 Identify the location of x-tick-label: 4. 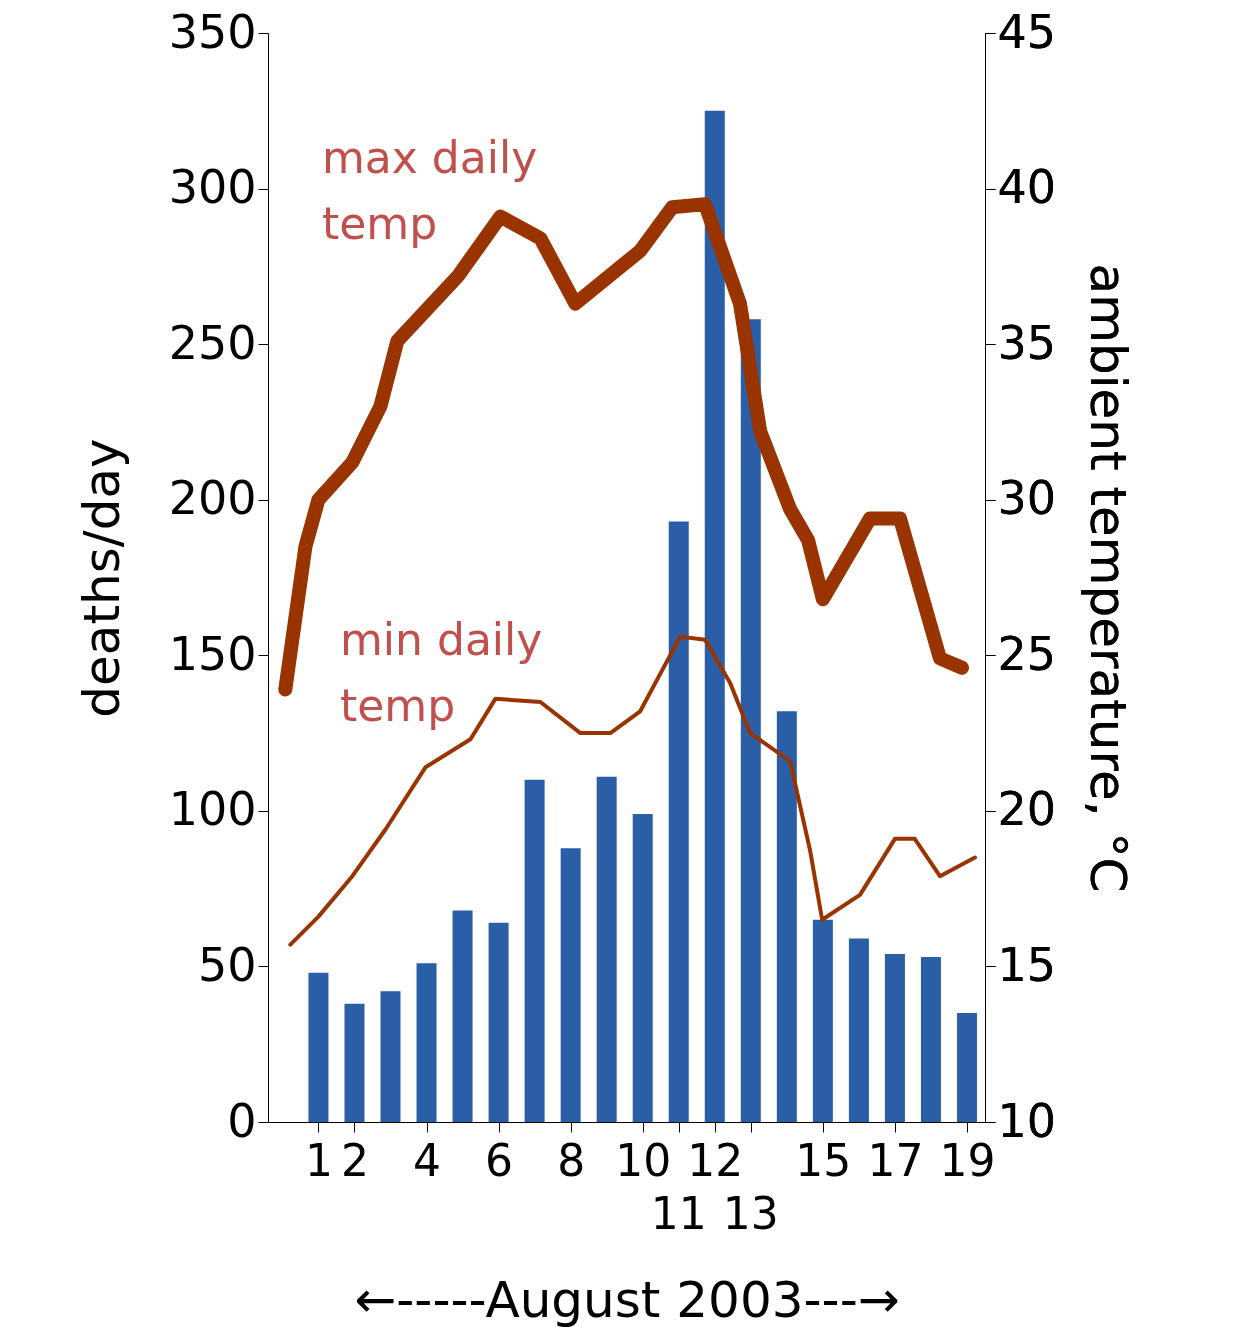
(427, 1160).